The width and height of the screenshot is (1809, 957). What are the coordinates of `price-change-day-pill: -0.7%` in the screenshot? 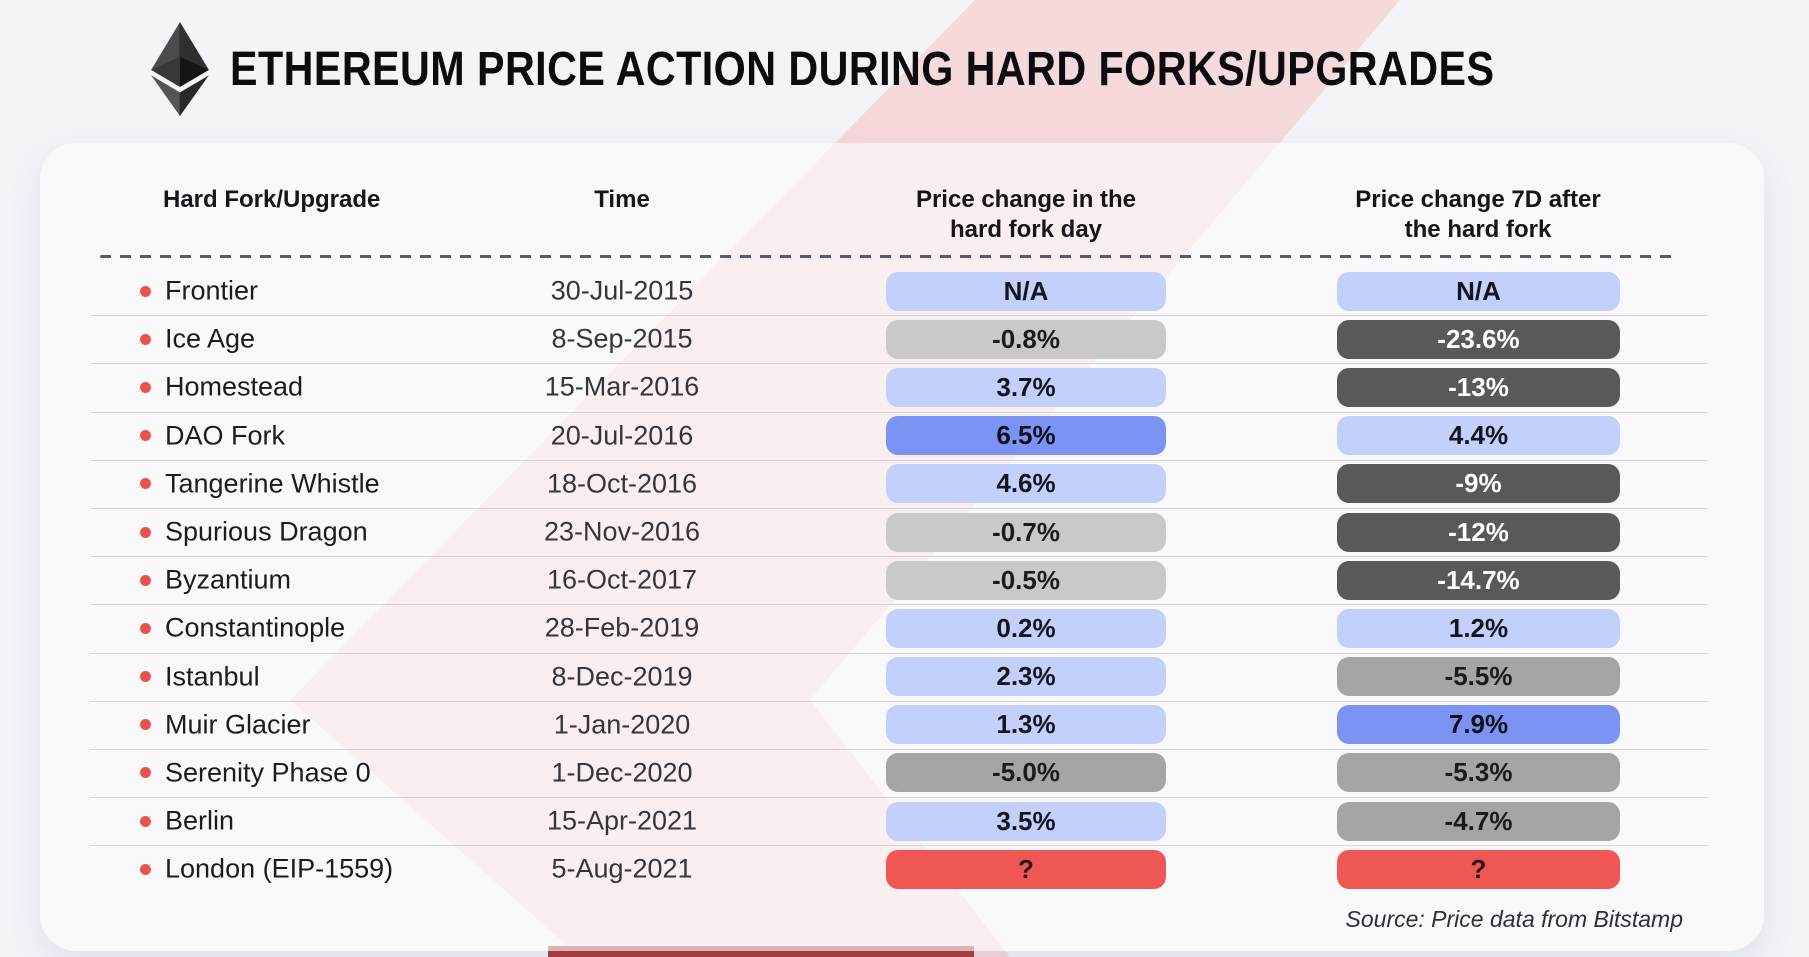 It's located at (1026, 532).